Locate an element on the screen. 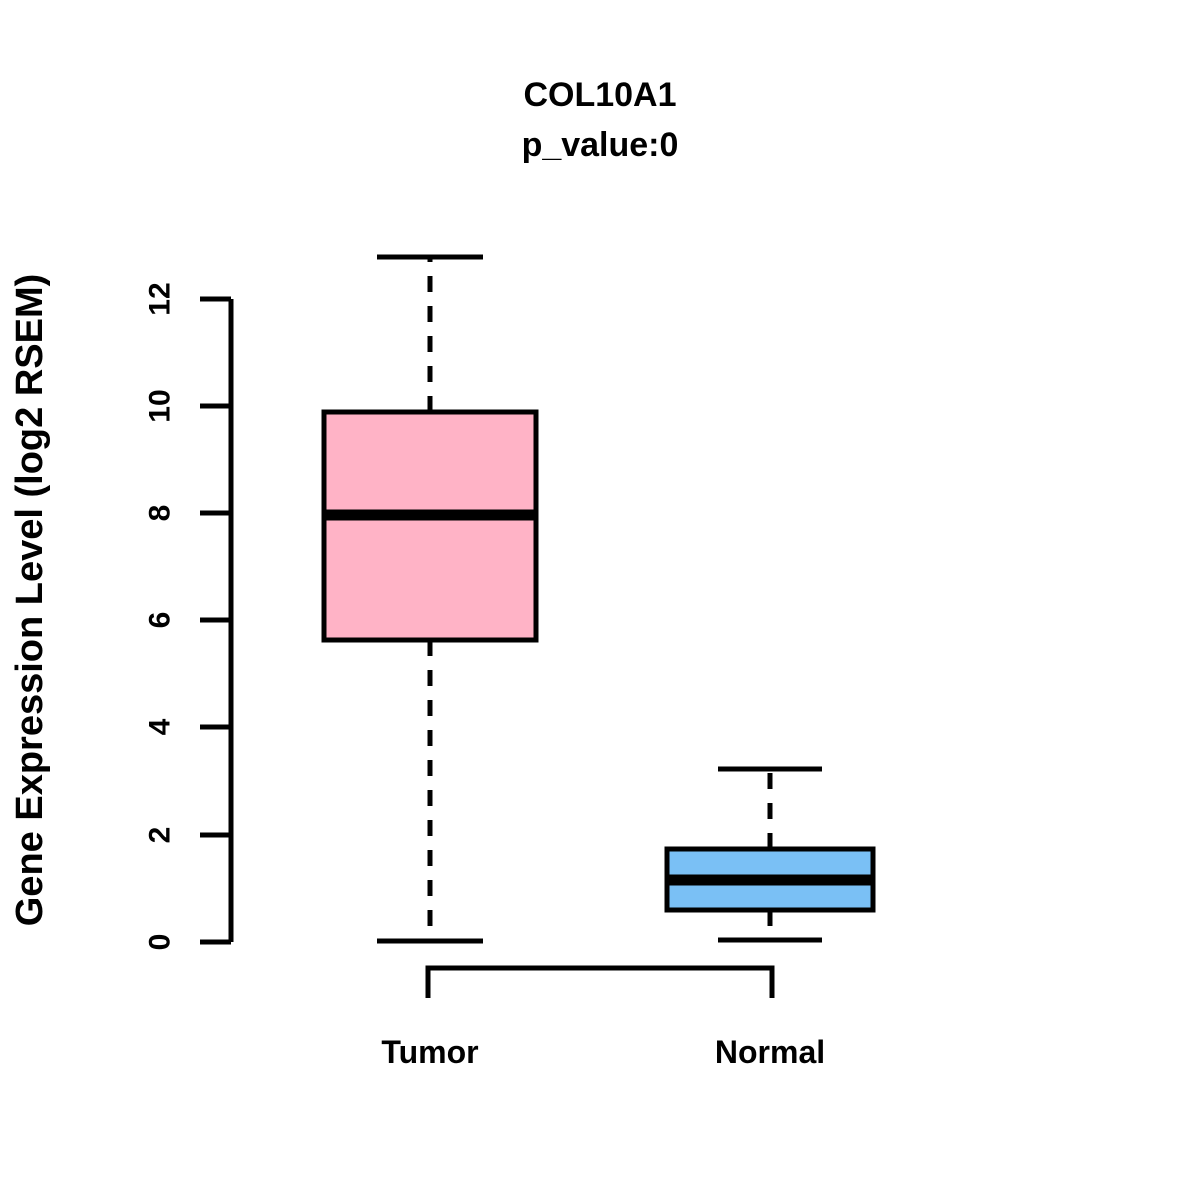 The width and height of the screenshot is (1200, 1200). chart-title: COL10A1 is located at coordinates (599, 95).